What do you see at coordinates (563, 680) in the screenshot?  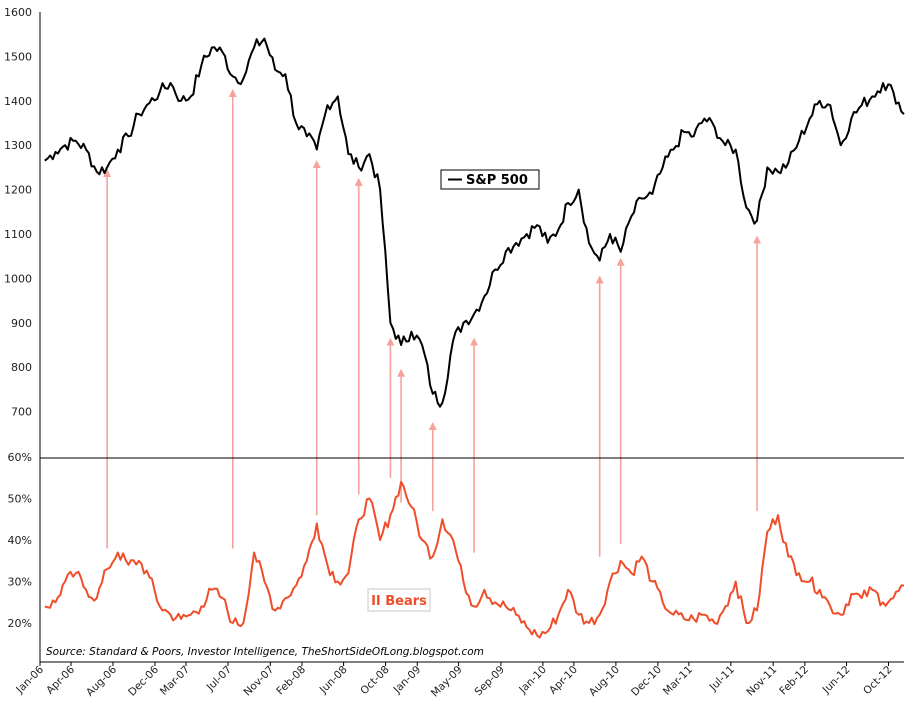 I see `x-tick-label: Apr-10` at bounding box center [563, 680].